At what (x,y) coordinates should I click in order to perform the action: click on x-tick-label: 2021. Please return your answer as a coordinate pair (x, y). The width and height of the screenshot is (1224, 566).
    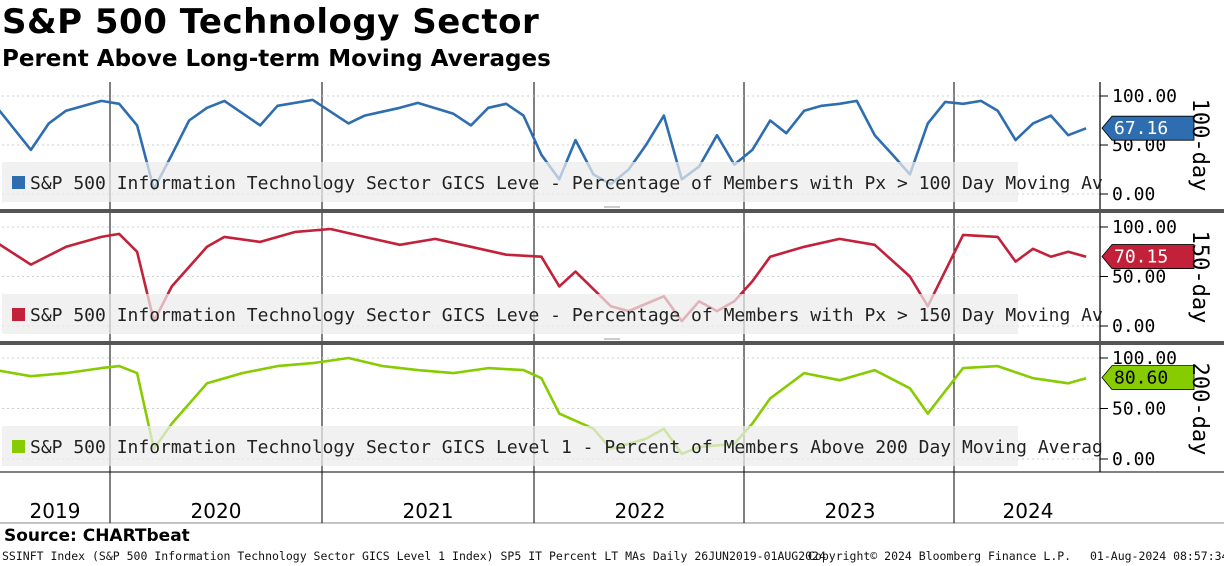
    Looking at the image, I should click on (428, 511).